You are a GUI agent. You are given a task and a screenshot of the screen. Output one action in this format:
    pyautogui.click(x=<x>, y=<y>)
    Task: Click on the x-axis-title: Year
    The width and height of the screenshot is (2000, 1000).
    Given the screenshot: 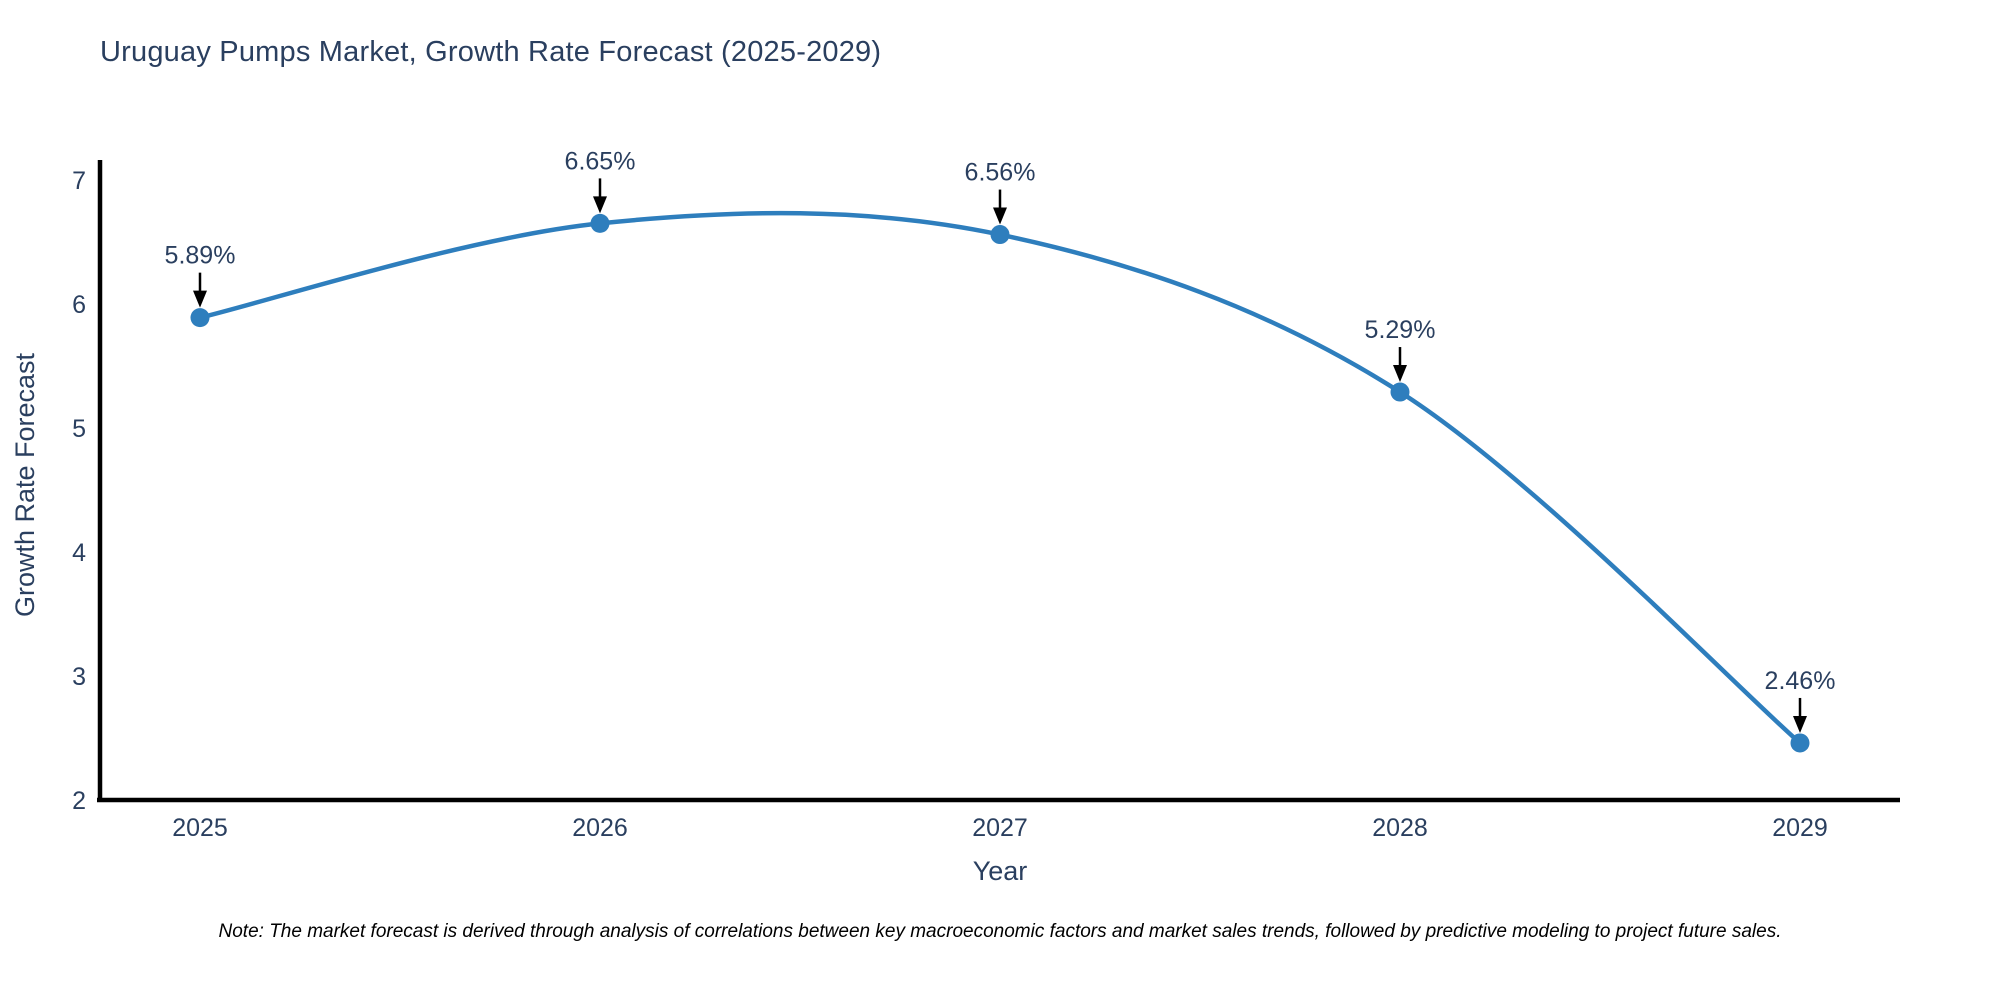 What is the action you would take?
    pyautogui.click(x=1000, y=871)
    